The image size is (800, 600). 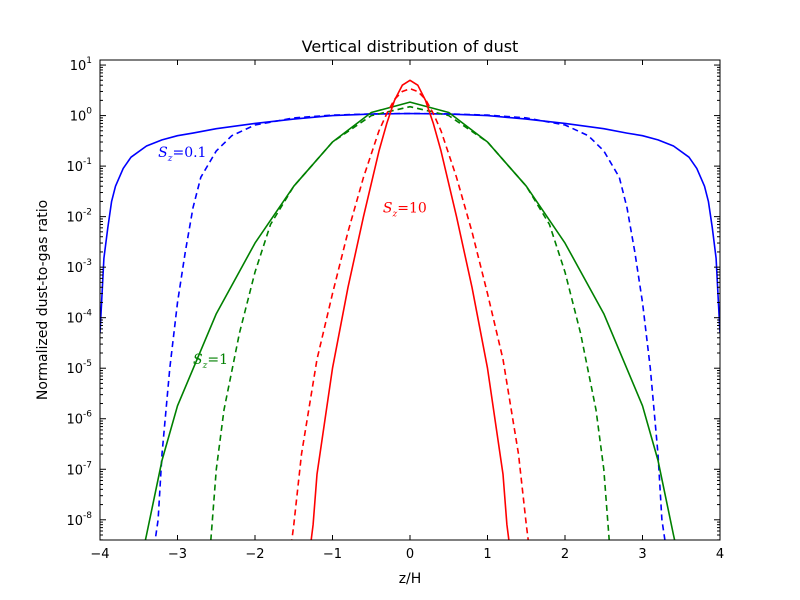 I want to click on x-tick-label: 3, so click(x=642, y=554).